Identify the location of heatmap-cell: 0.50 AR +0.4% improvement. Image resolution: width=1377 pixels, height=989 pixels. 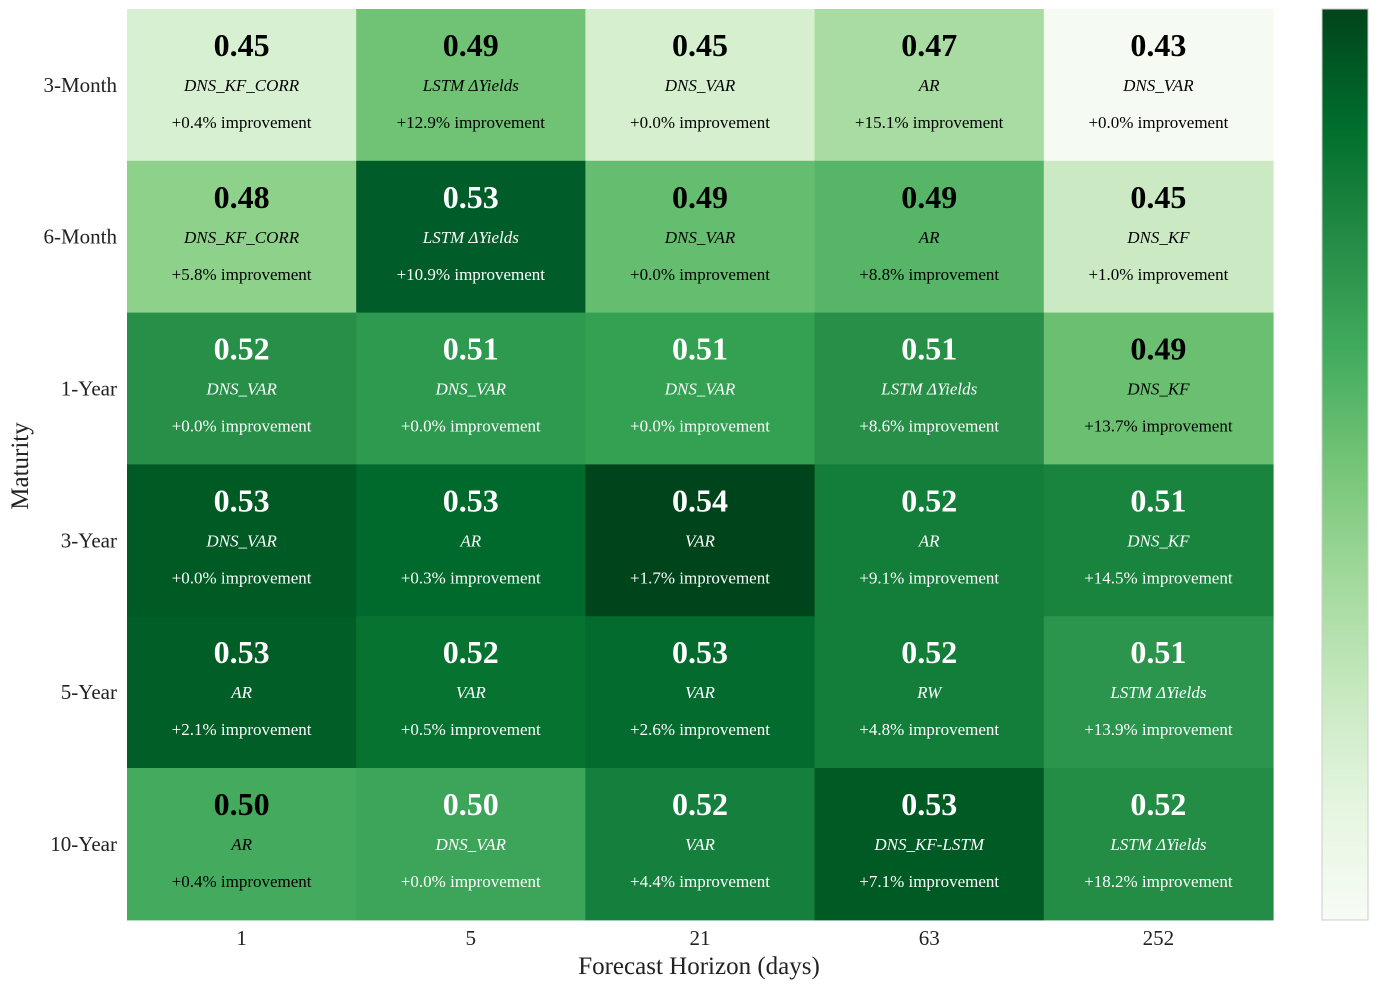
(242, 844).